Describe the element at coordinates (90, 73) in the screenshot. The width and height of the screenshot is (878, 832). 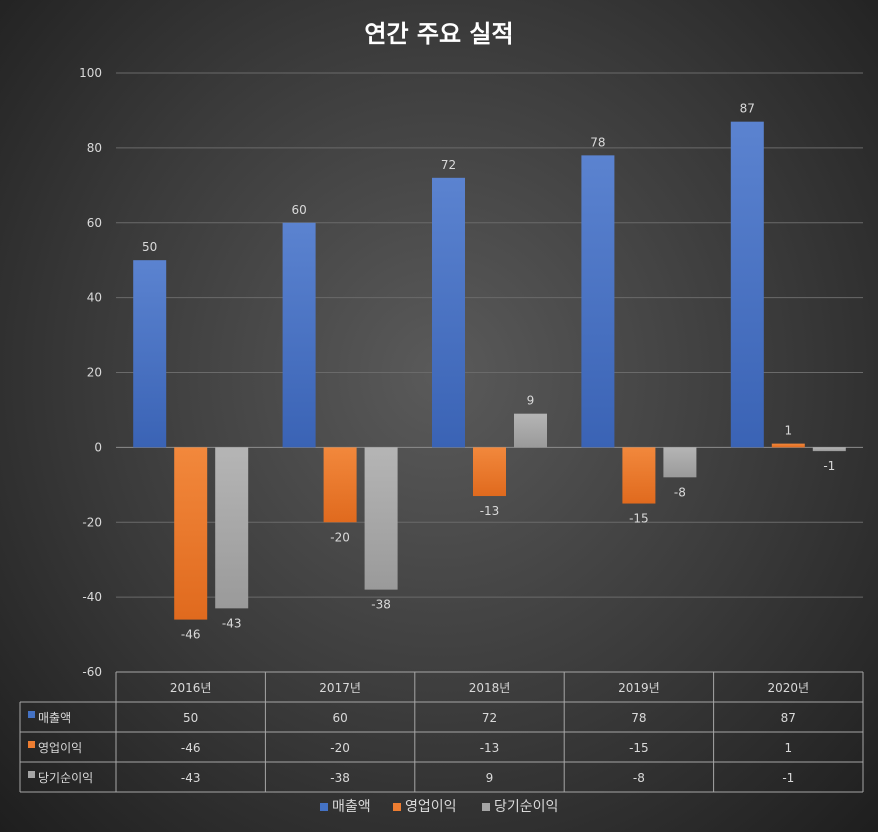
I see `y-tick-label: 100` at that location.